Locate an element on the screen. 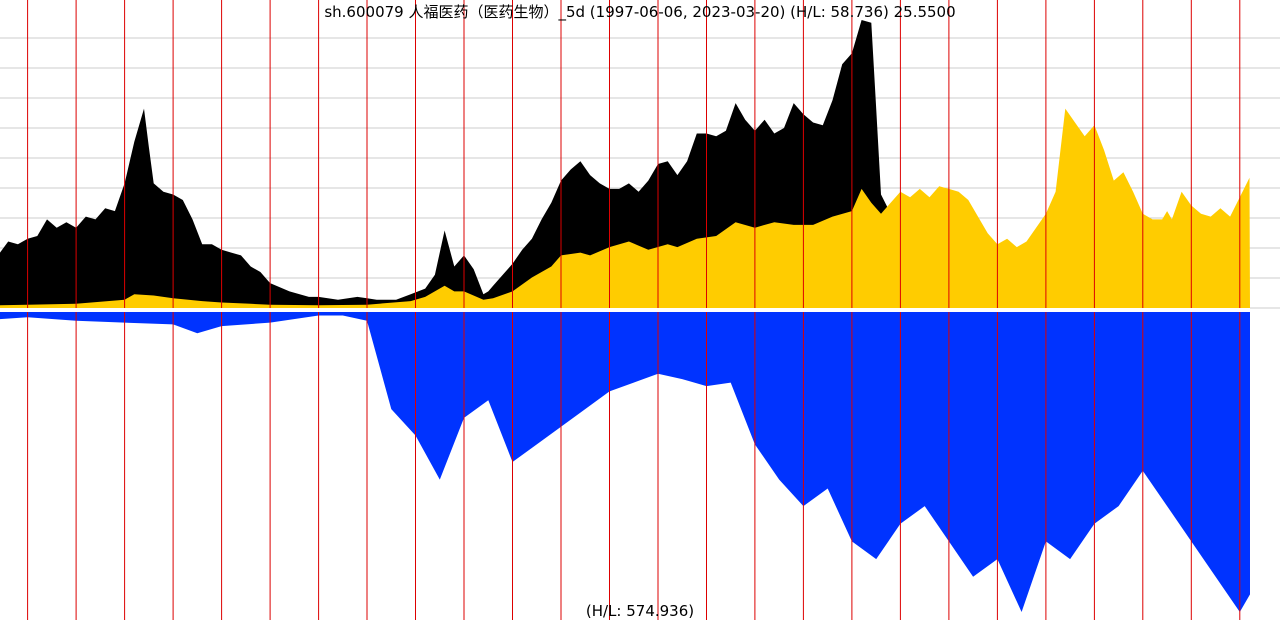 The height and width of the screenshot is (620, 1280). zero-axis-separator is located at coordinates (625, 310).